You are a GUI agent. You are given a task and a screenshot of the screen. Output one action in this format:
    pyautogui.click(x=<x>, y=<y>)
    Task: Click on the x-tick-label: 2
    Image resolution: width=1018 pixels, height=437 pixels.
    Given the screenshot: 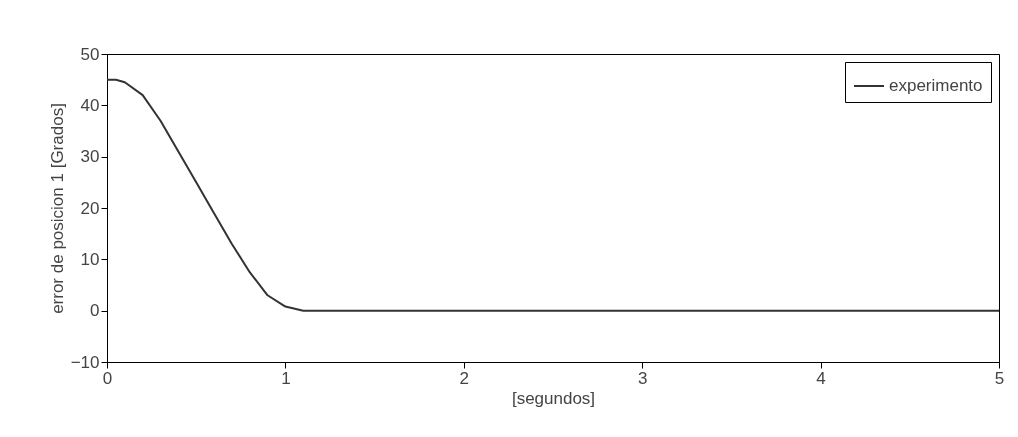 What is the action you would take?
    pyautogui.click(x=464, y=378)
    